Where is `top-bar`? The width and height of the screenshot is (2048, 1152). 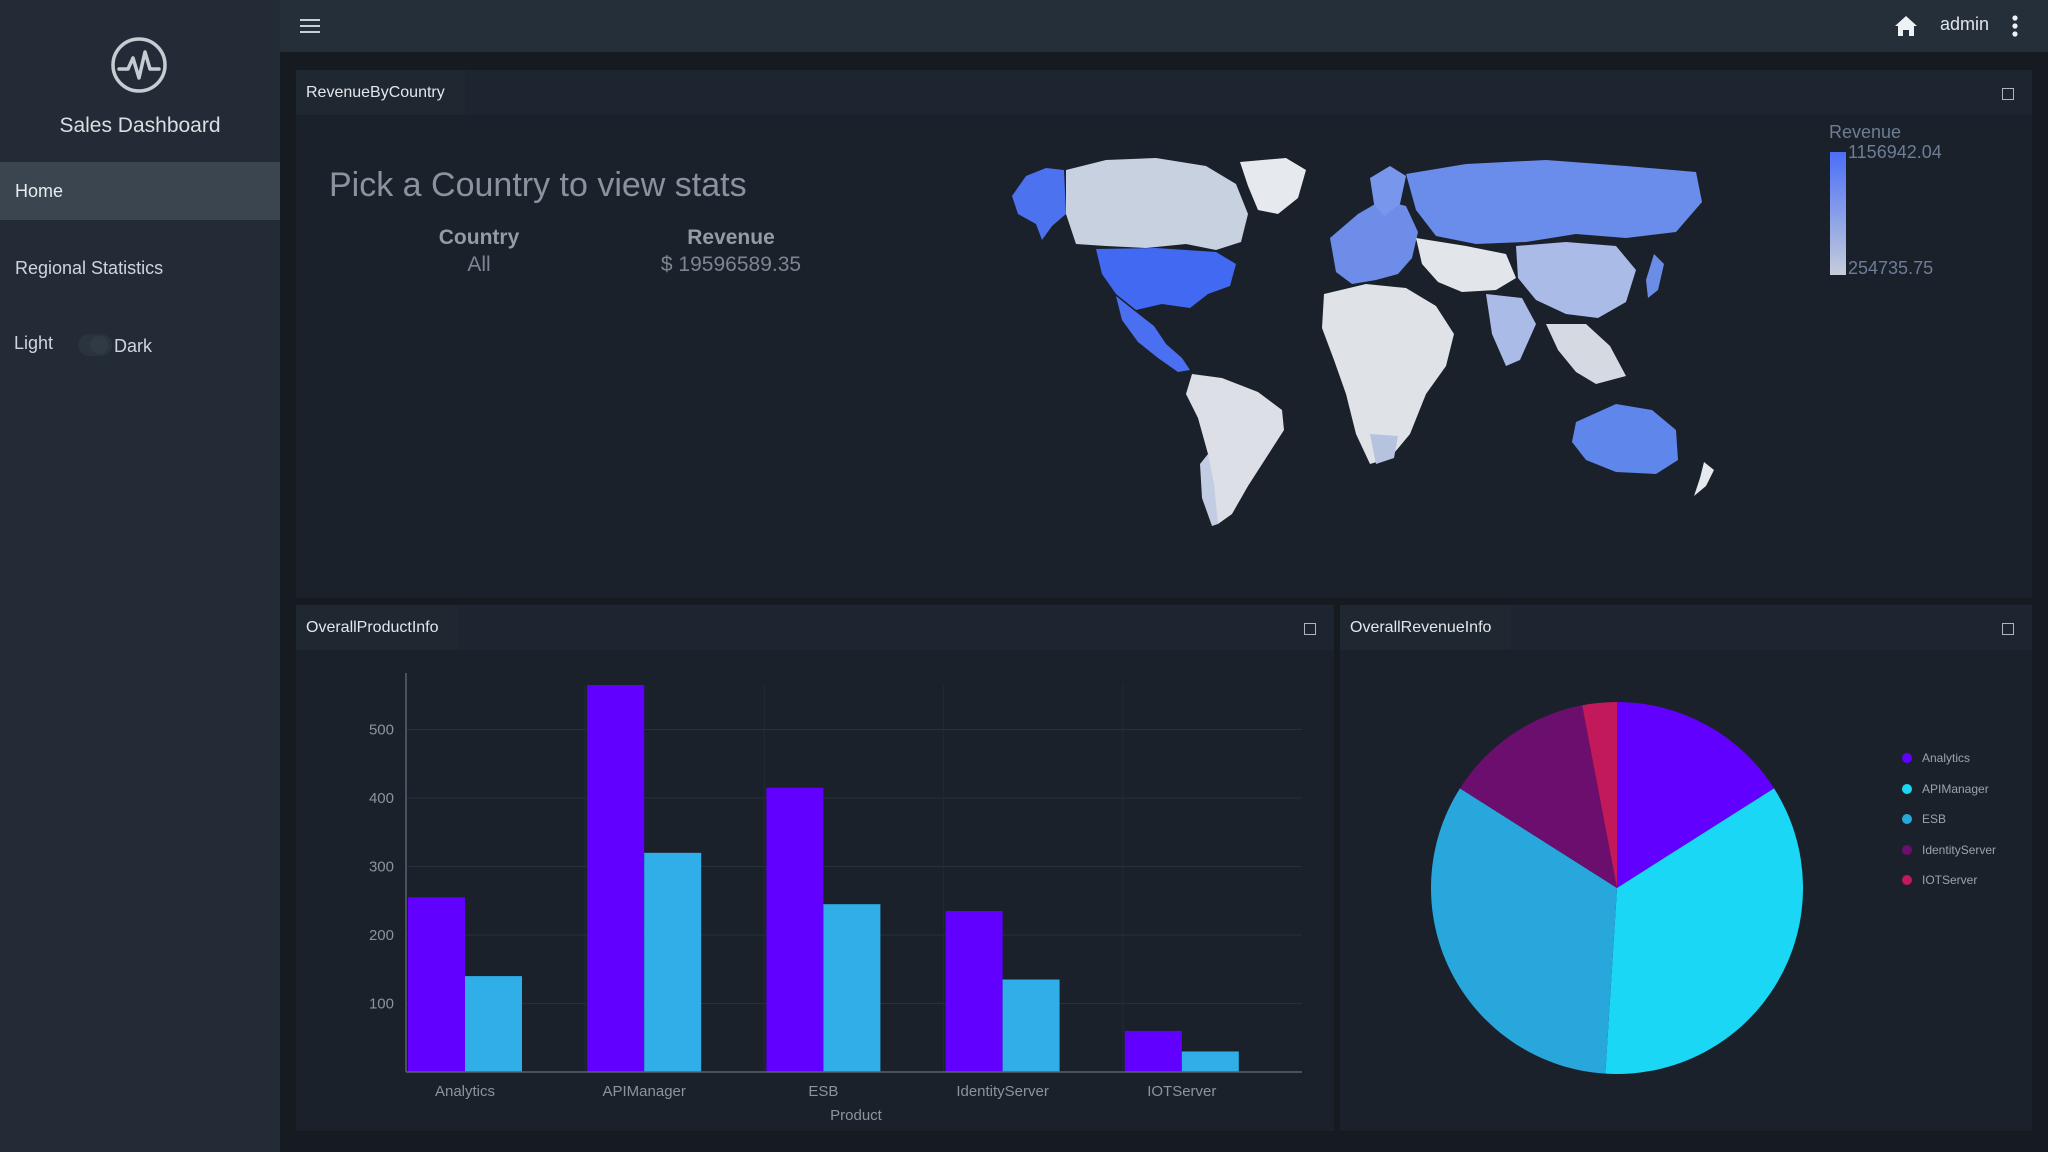 top-bar is located at coordinates (1164, 26).